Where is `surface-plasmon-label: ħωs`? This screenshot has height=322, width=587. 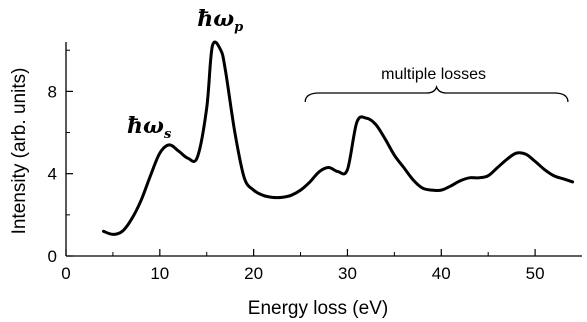
surface-plasmon-label: ħωs is located at coordinates (149, 127).